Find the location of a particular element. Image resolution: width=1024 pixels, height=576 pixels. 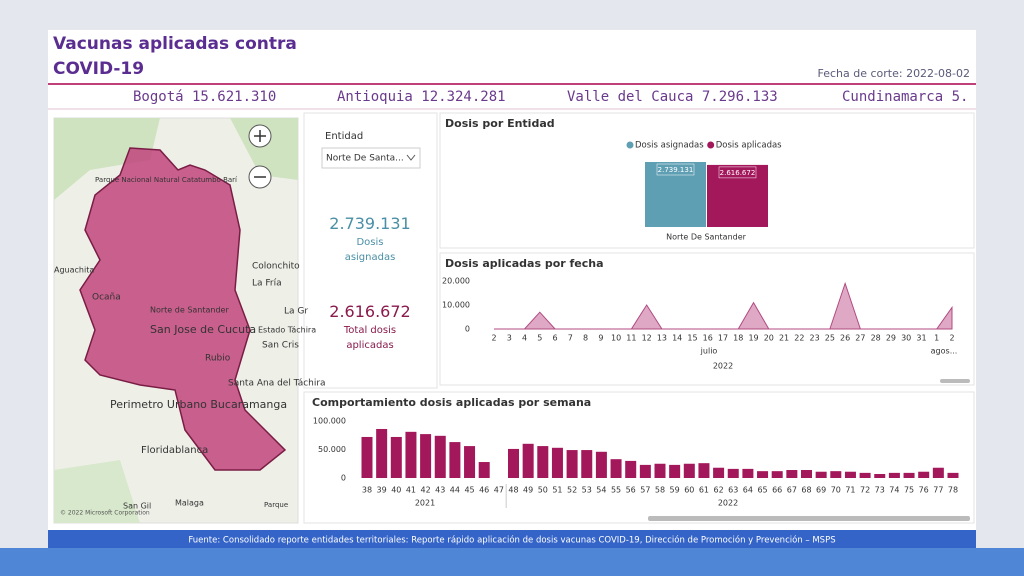

map-label: San Gil is located at coordinates (137, 506).